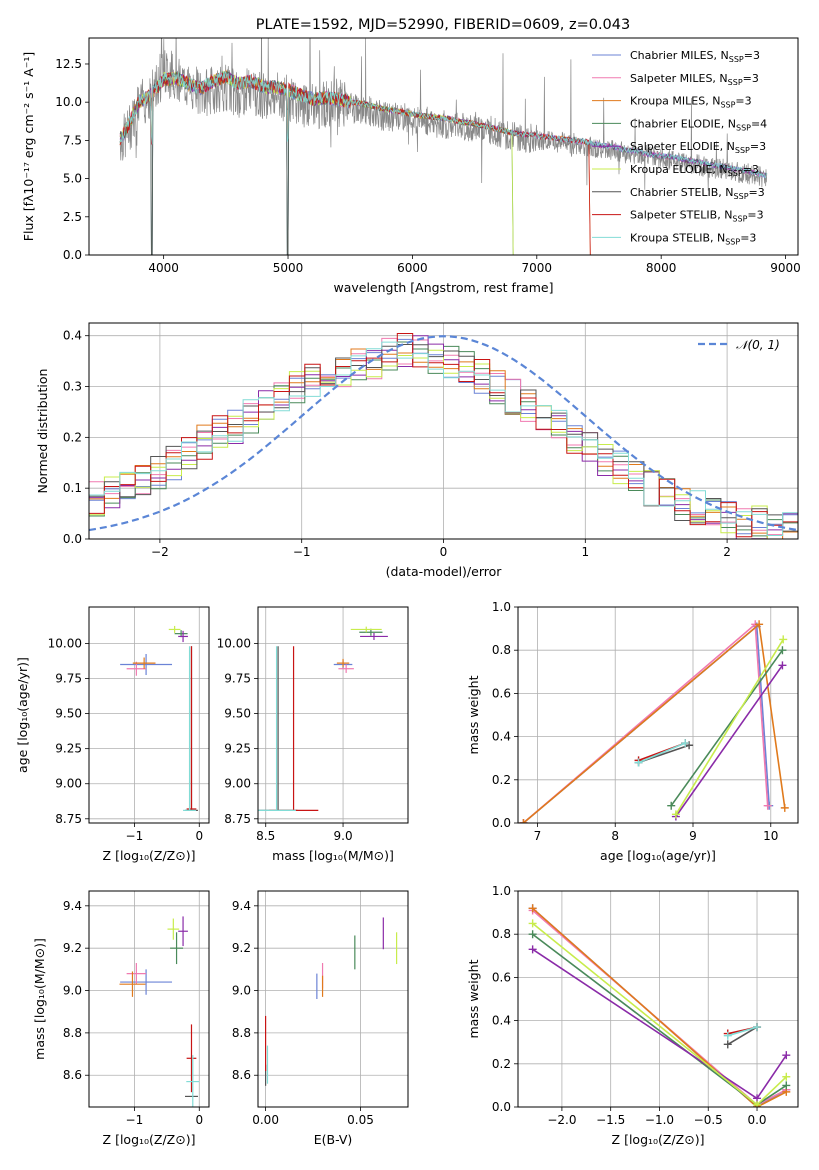 This screenshot has width=819, height=1170. Describe the element at coordinates (72, 1033) in the screenshot. I see `tick-label-y: 8.8` at that location.